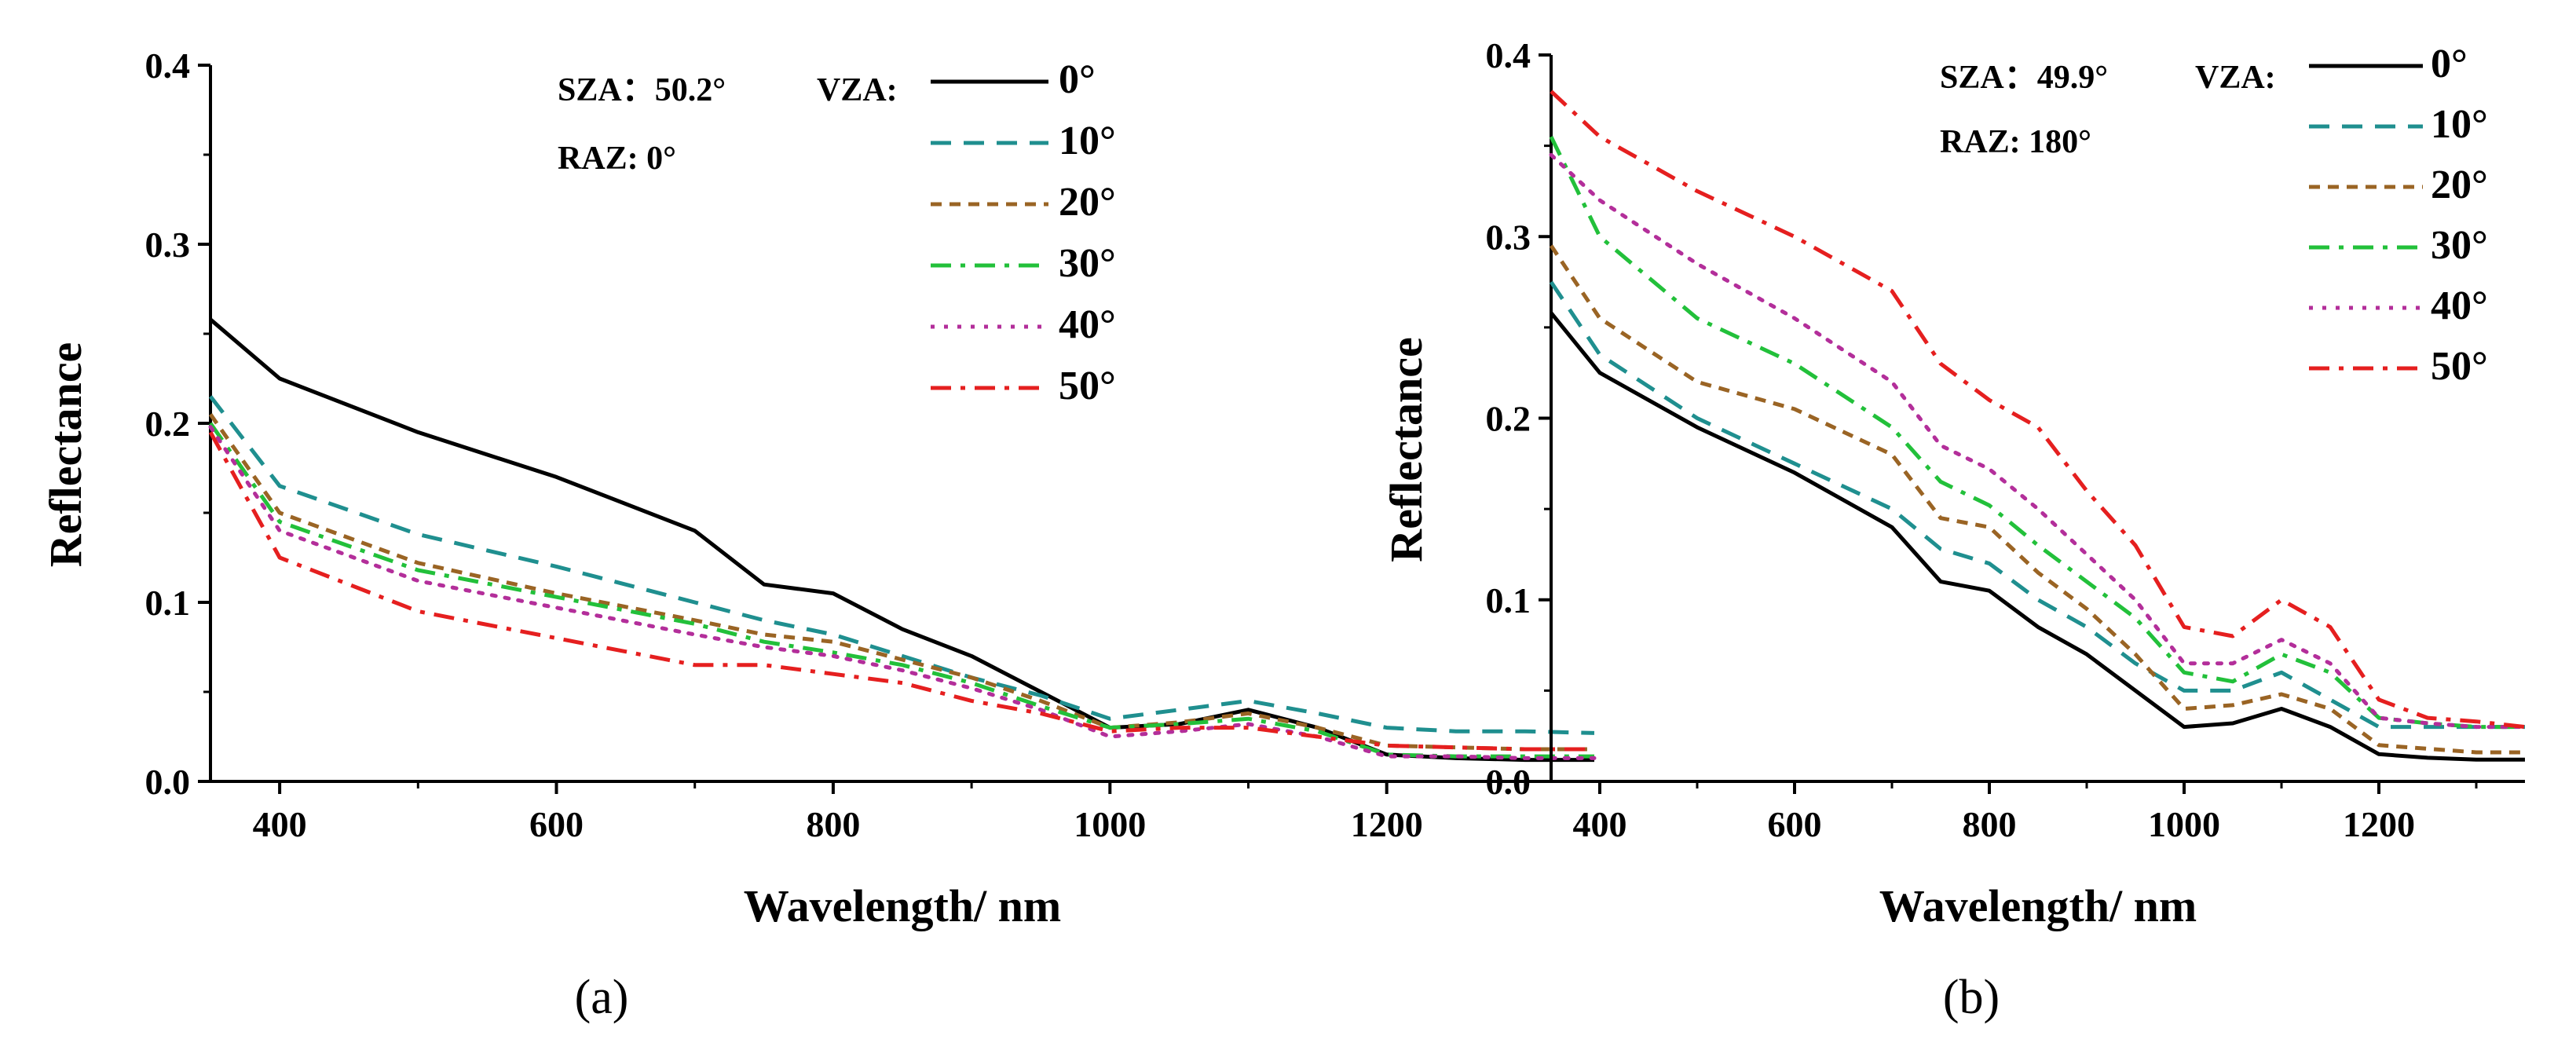 The height and width of the screenshot is (1039, 2576). I want to click on annotation-raz: RAZ: 0°, so click(617, 159).